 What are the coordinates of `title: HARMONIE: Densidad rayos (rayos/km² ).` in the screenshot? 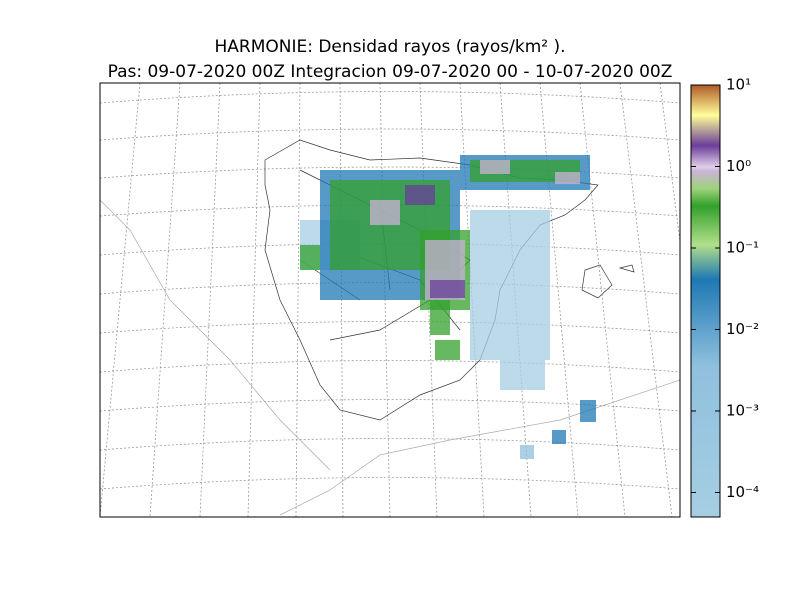 It's located at (389, 47).